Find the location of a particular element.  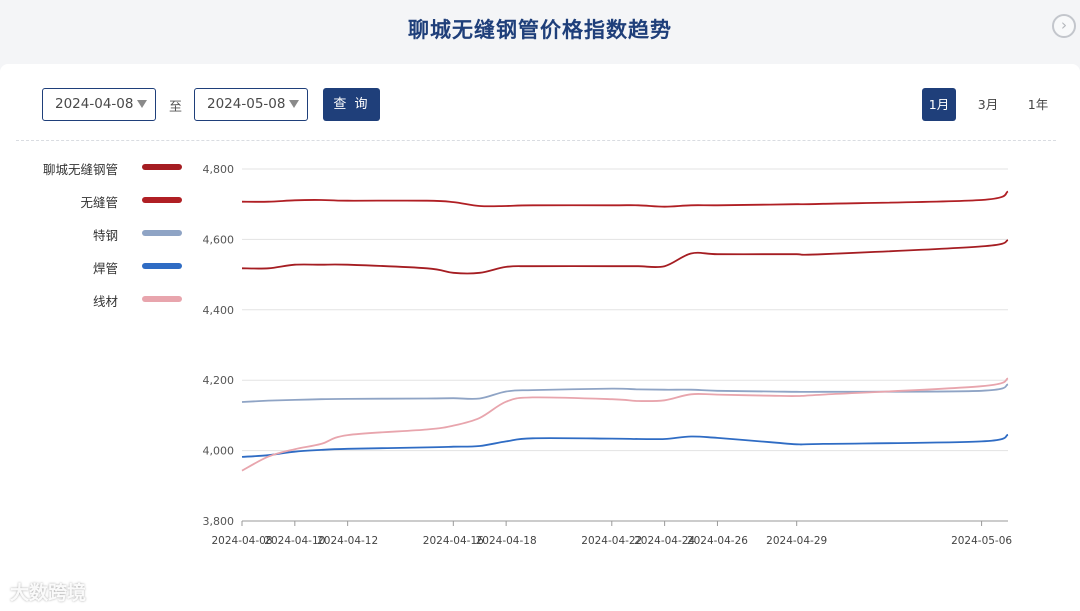

start-date-value: 2024-04-08 is located at coordinates (94, 104).